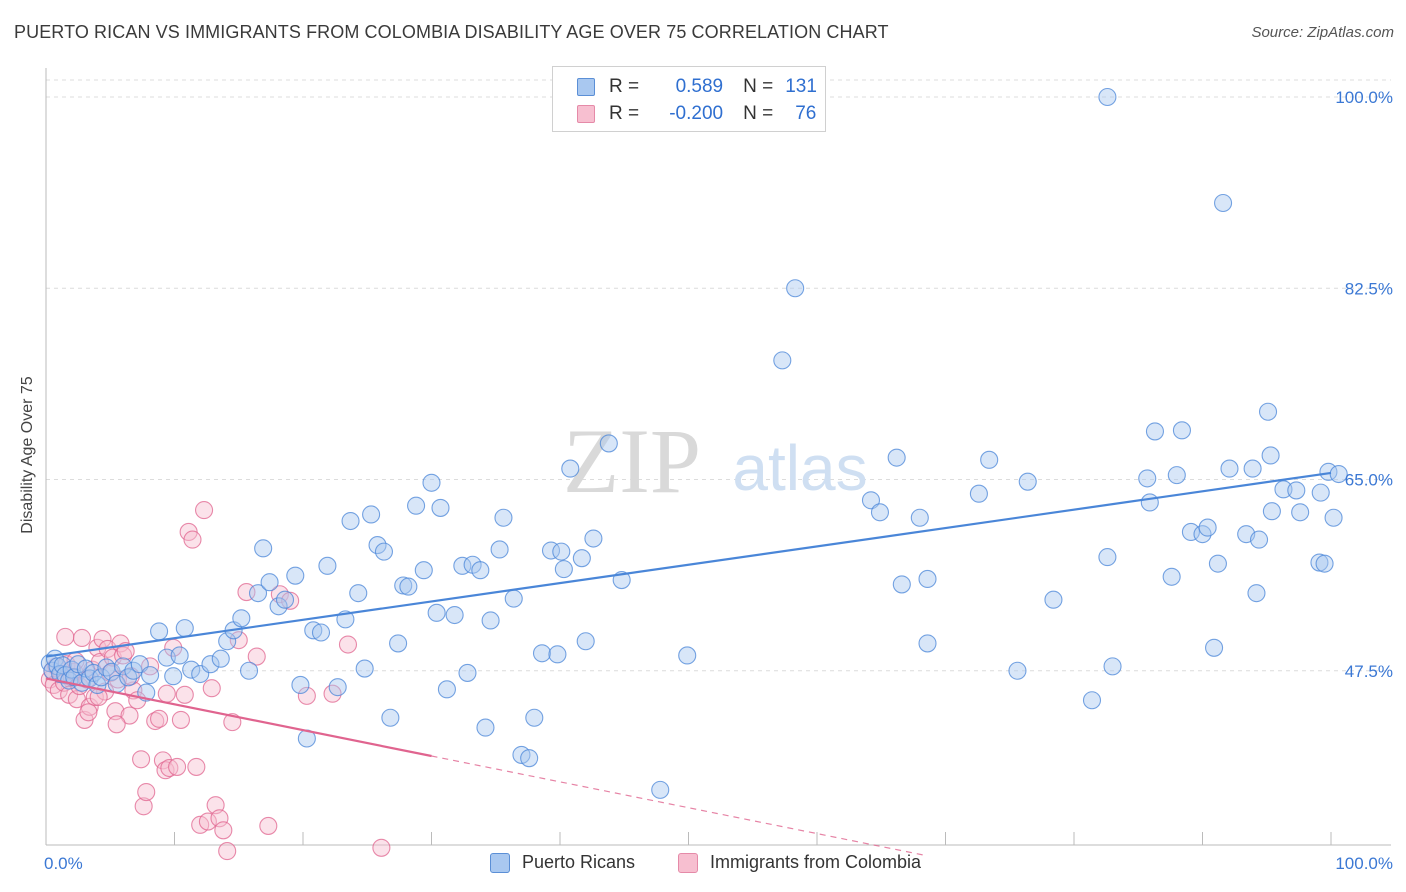 The image size is (1406, 892). What do you see at coordinates (1369, 288) in the screenshot?
I see `y-tick-label: 82.5%` at bounding box center [1369, 288].